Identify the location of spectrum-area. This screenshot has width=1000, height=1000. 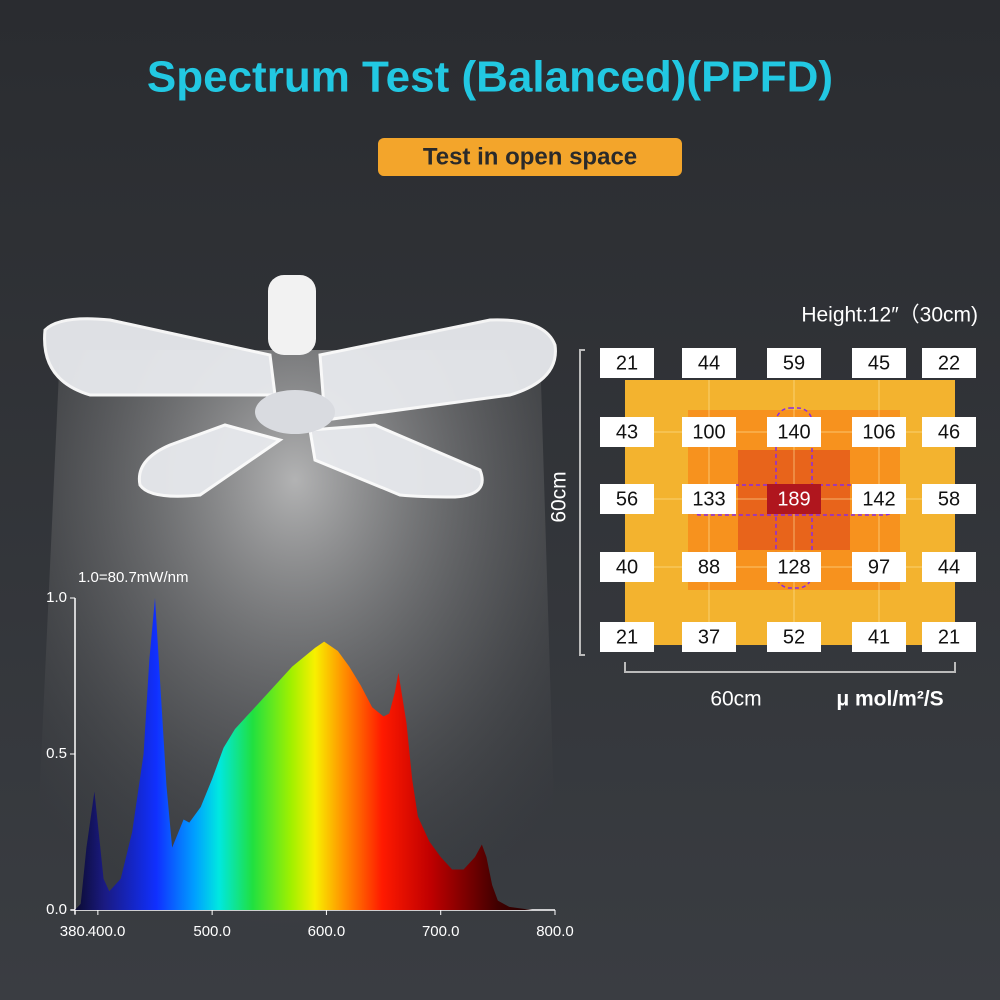
(315, 754).